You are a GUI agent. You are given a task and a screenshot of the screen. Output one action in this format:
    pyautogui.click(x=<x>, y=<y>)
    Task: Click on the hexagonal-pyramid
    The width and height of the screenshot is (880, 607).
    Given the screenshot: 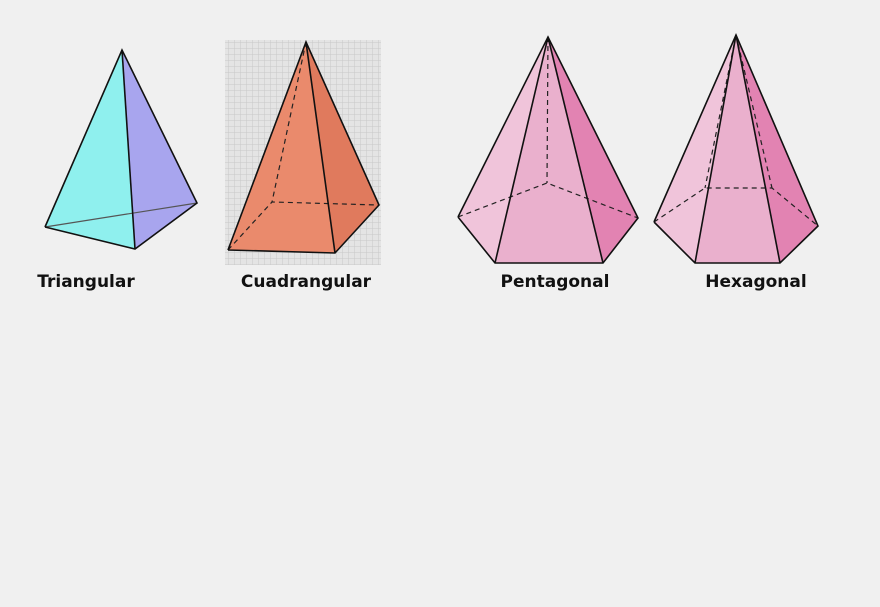 What is the action you would take?
    pyautogui.click(x=736, y=148)
    